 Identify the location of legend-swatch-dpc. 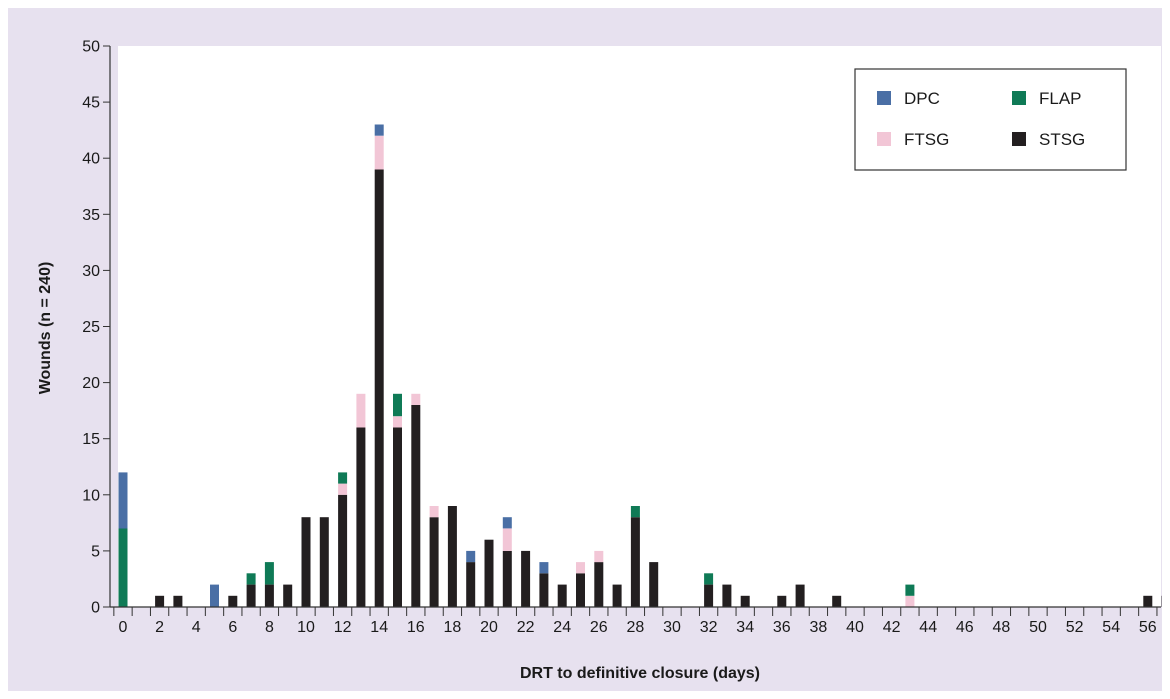
(884, 98).